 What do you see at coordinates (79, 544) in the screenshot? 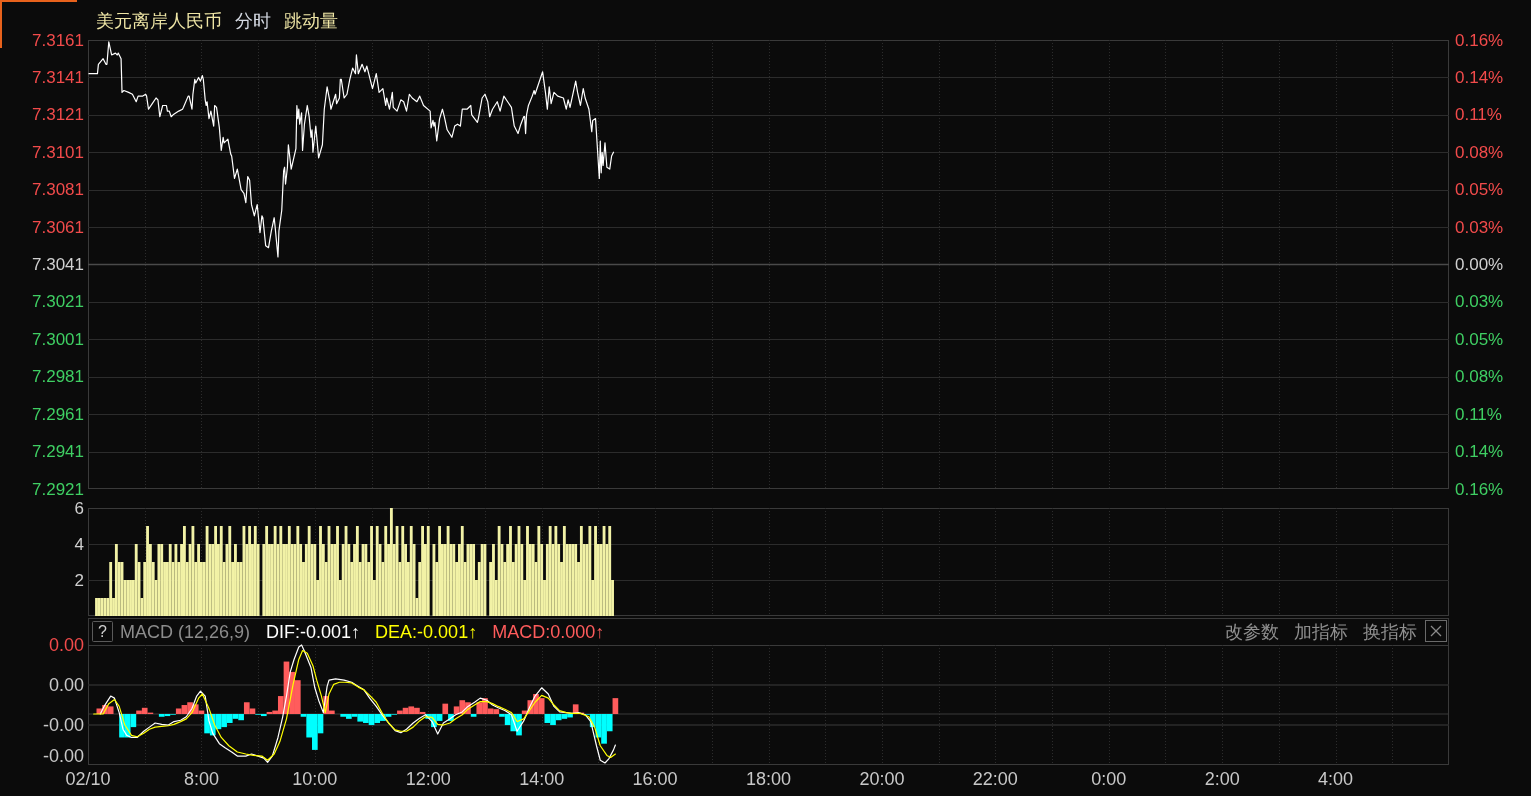
I see `y-tick-label: 4` at bounding box center [79, 544].